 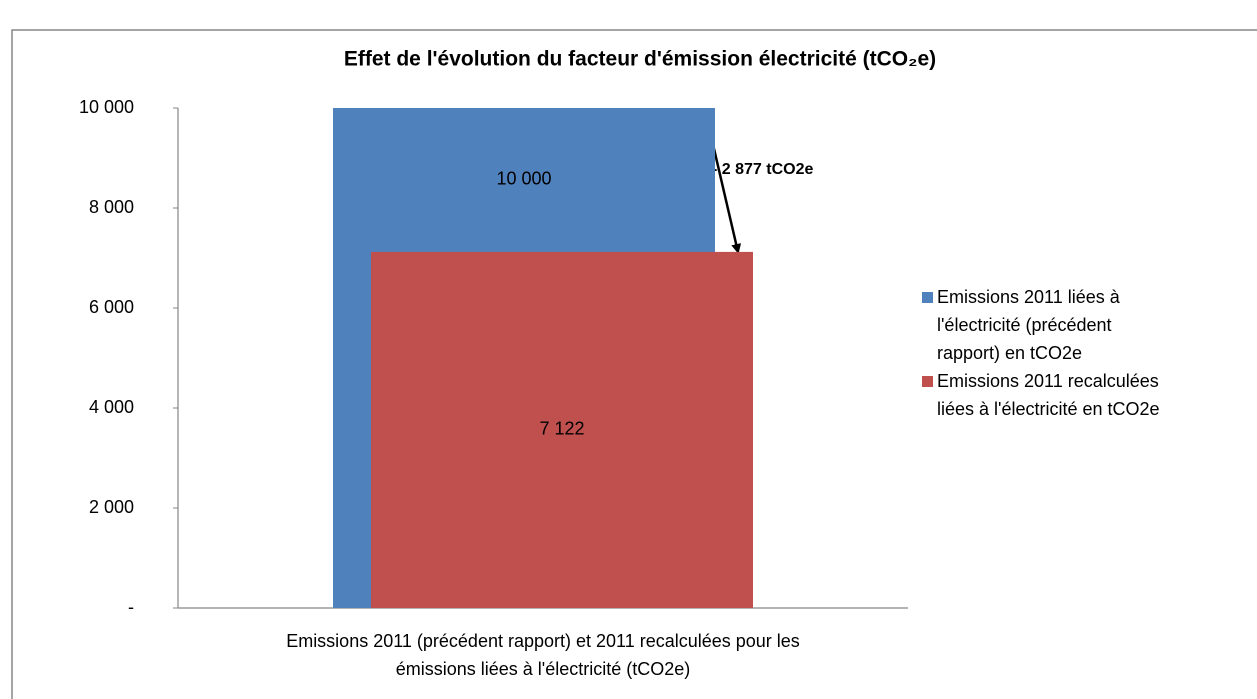 I want to click on data-label: 7 122, so click(x=561, y=429).